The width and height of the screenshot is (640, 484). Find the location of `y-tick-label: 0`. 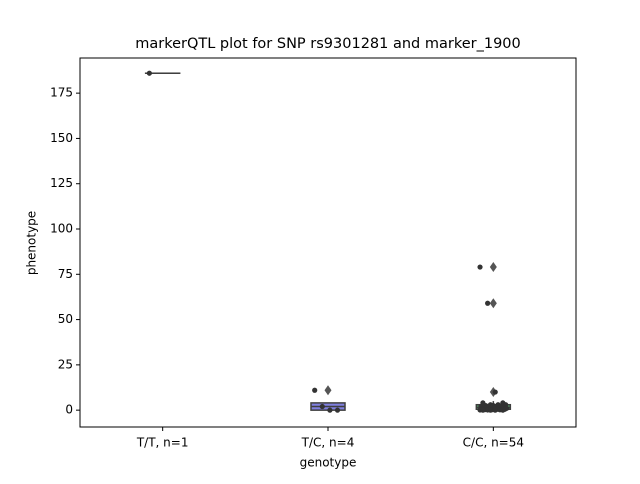

y-tick-label: 0 is located at coordinates (69, 410).